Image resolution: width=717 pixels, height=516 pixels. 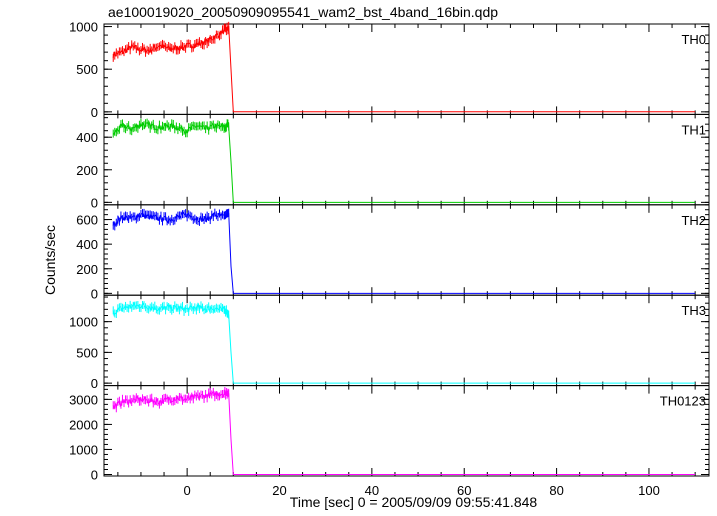 What do you see at coordinates (83, 399) in the screenshot?
I see `y-tick-label: 3000` at bounding box center [83, 399].